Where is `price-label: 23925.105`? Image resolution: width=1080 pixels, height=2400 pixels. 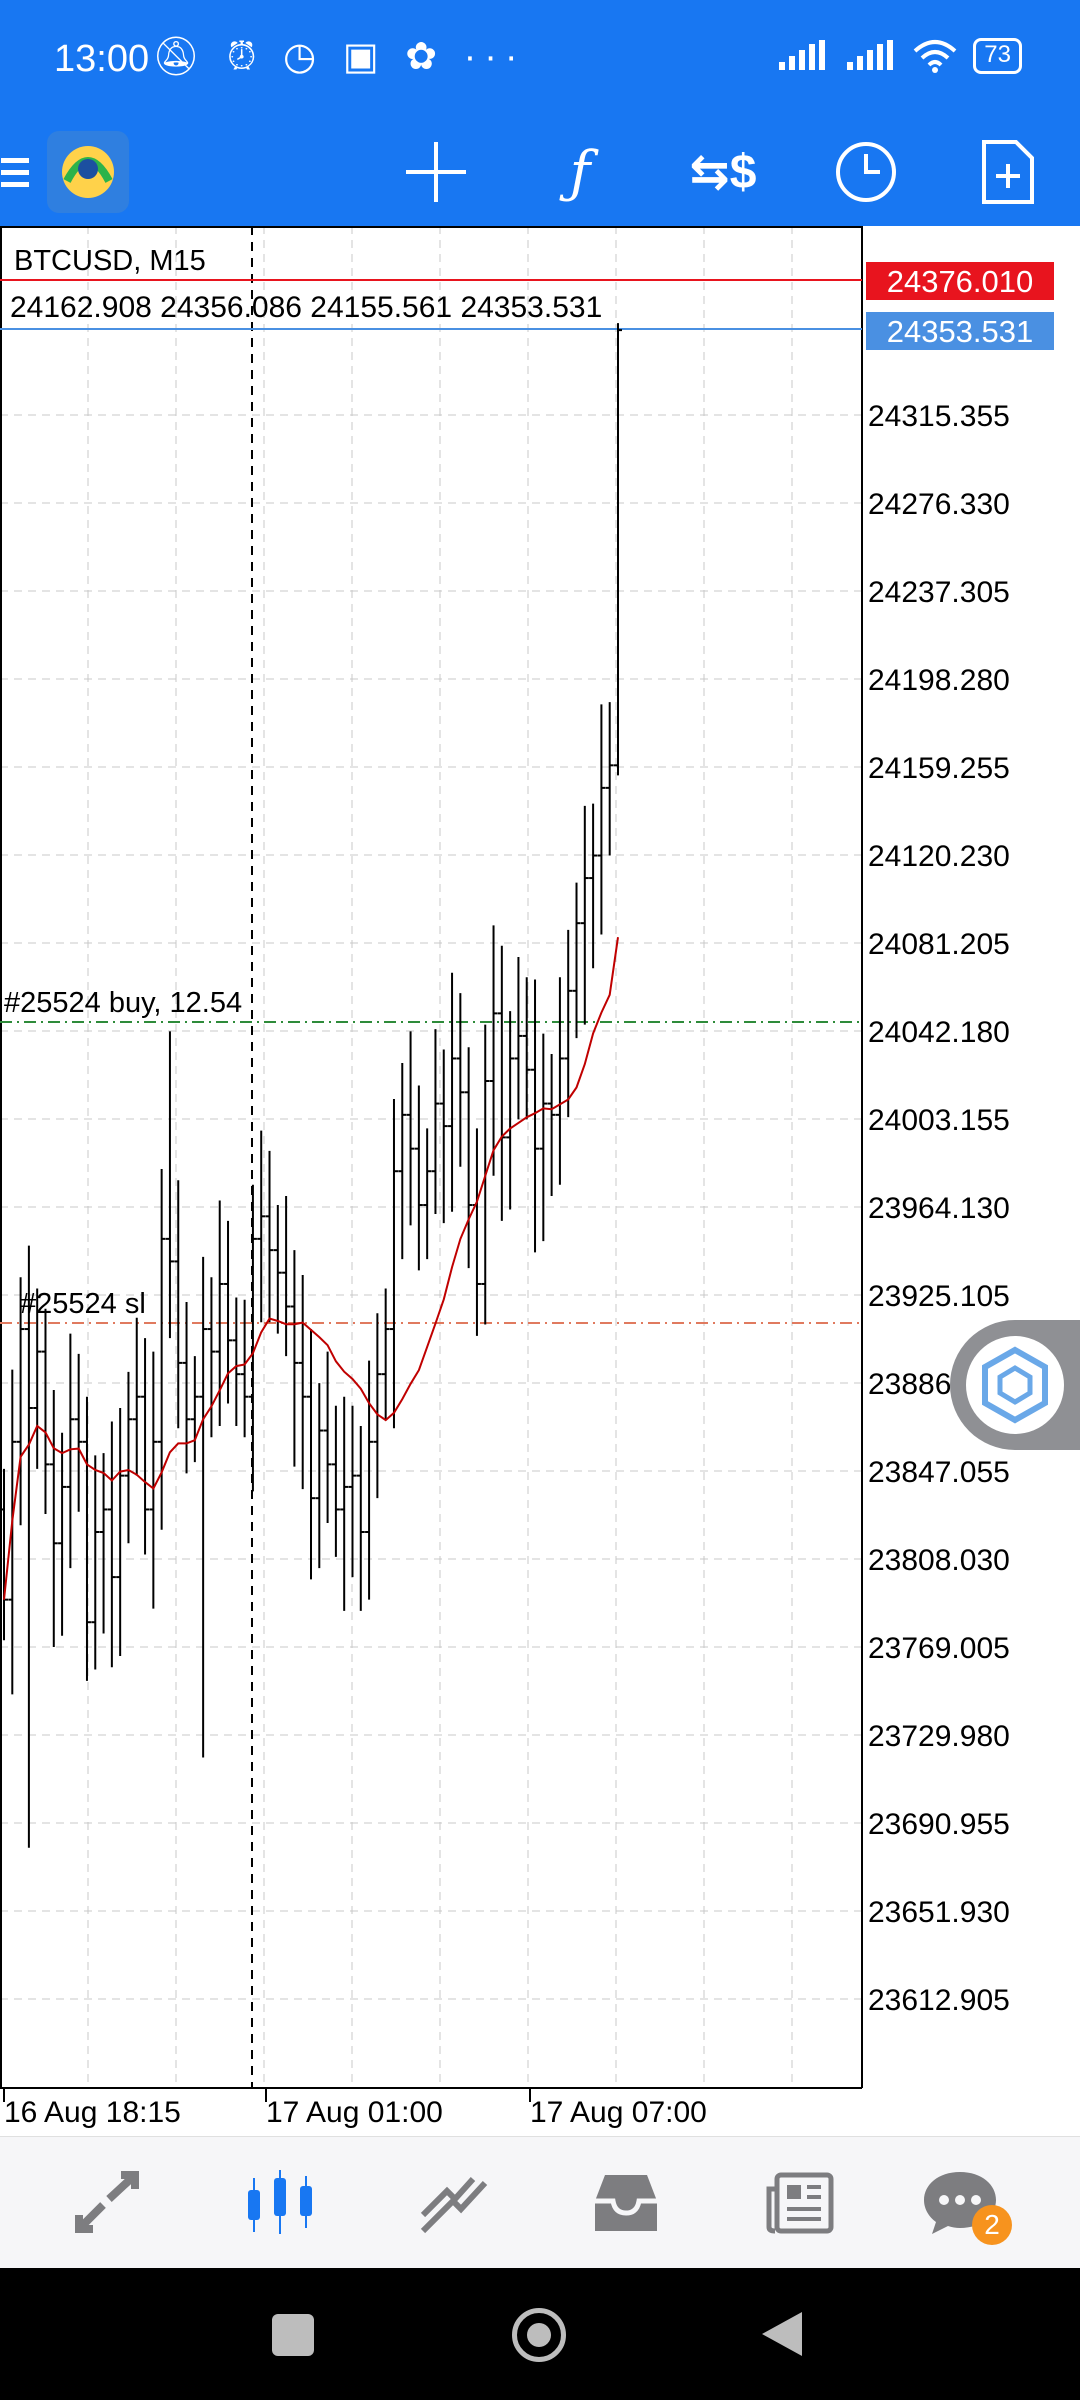
price-label: 23925.105 is located at coordinates (939, 1296).